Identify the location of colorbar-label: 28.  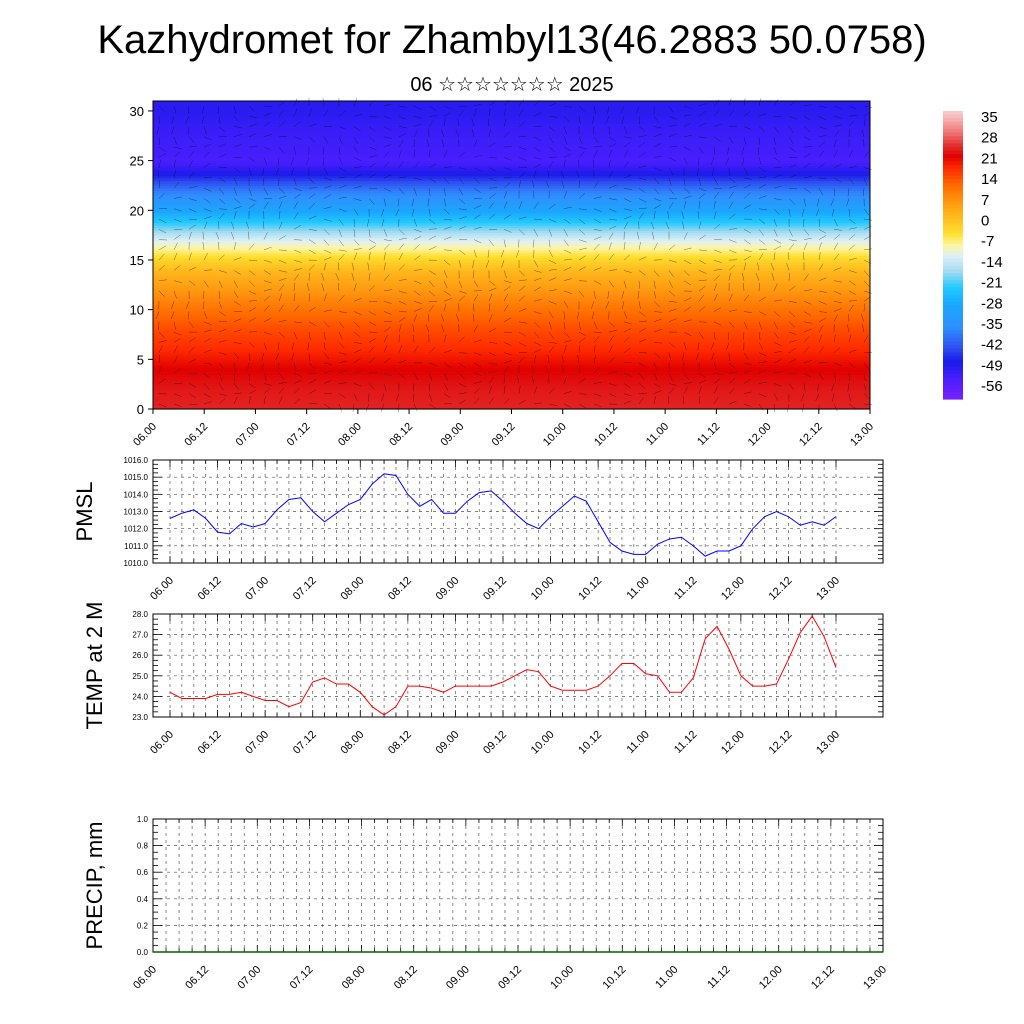
(989, 138).